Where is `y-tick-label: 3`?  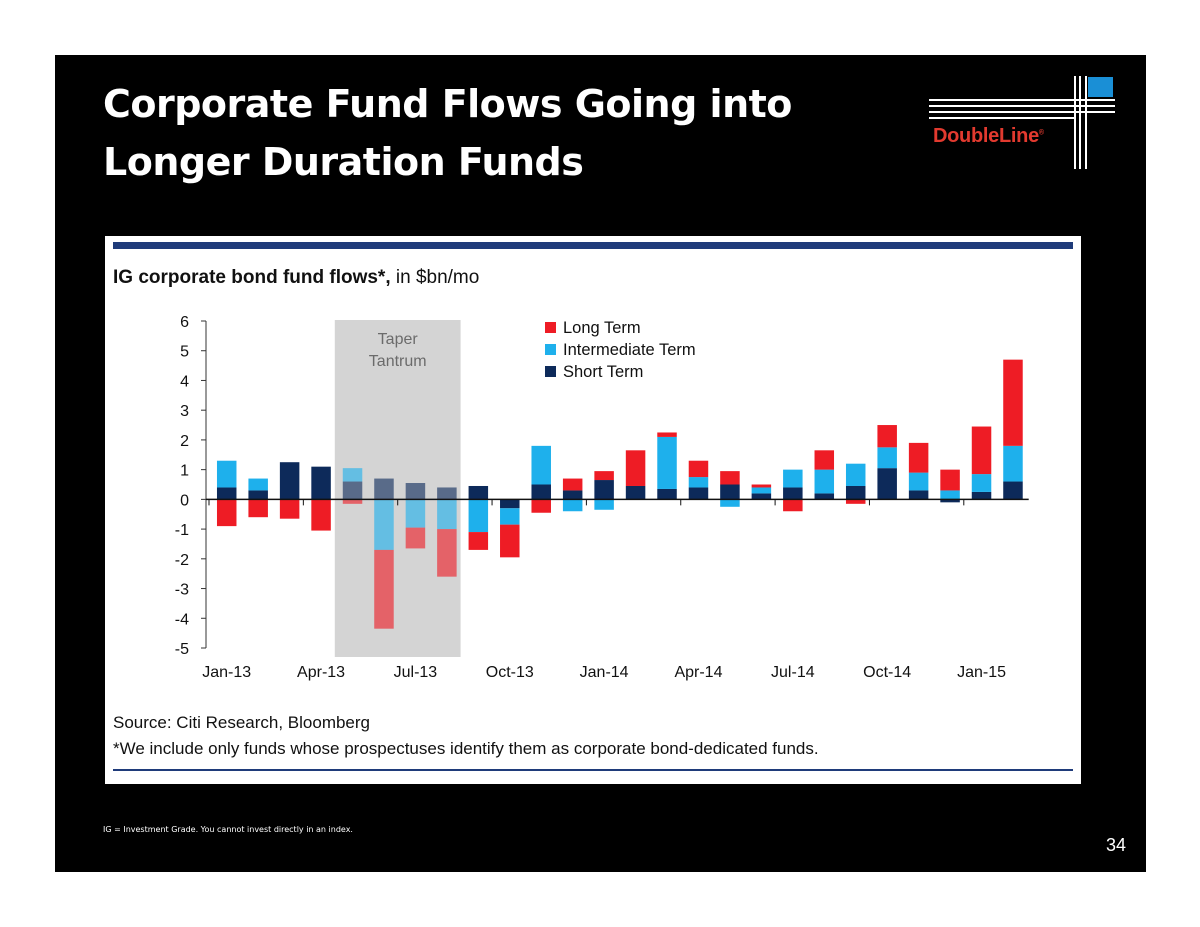
y-tick-label: 3 is located at coordinates (184, 411).